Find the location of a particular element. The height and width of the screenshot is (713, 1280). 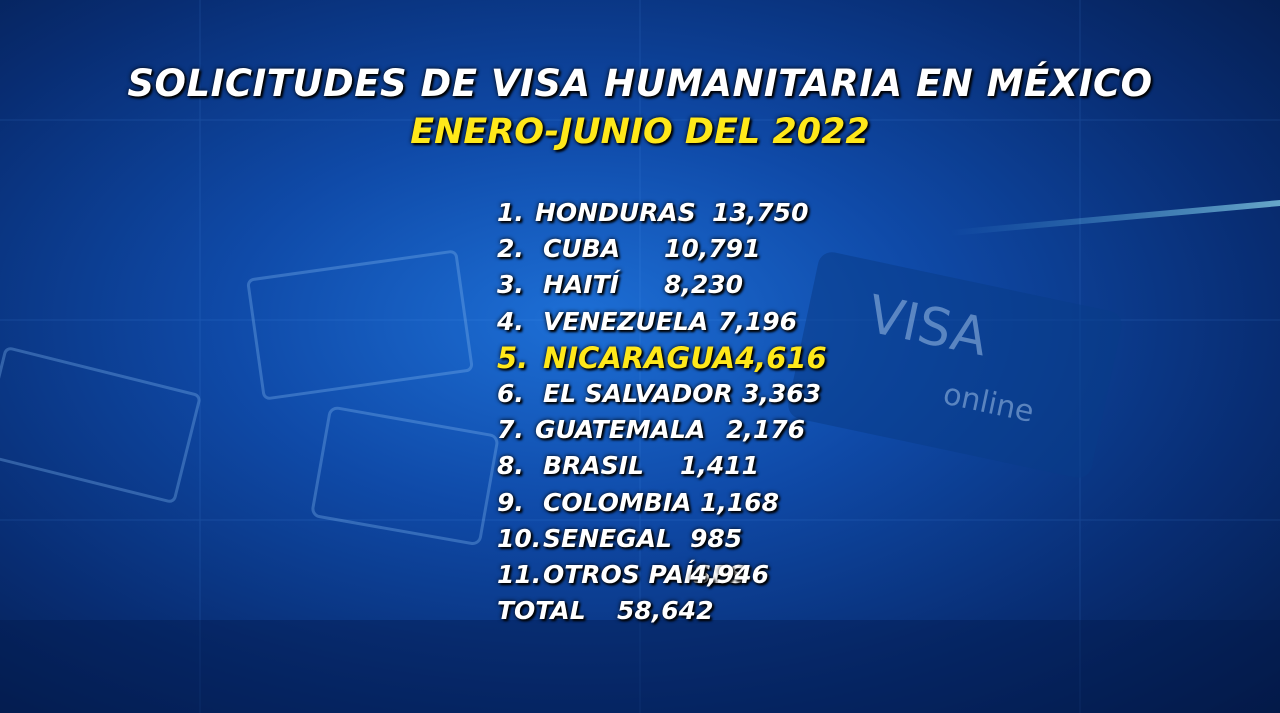

country: GUATEMALA is located at coordinates (620, 430).